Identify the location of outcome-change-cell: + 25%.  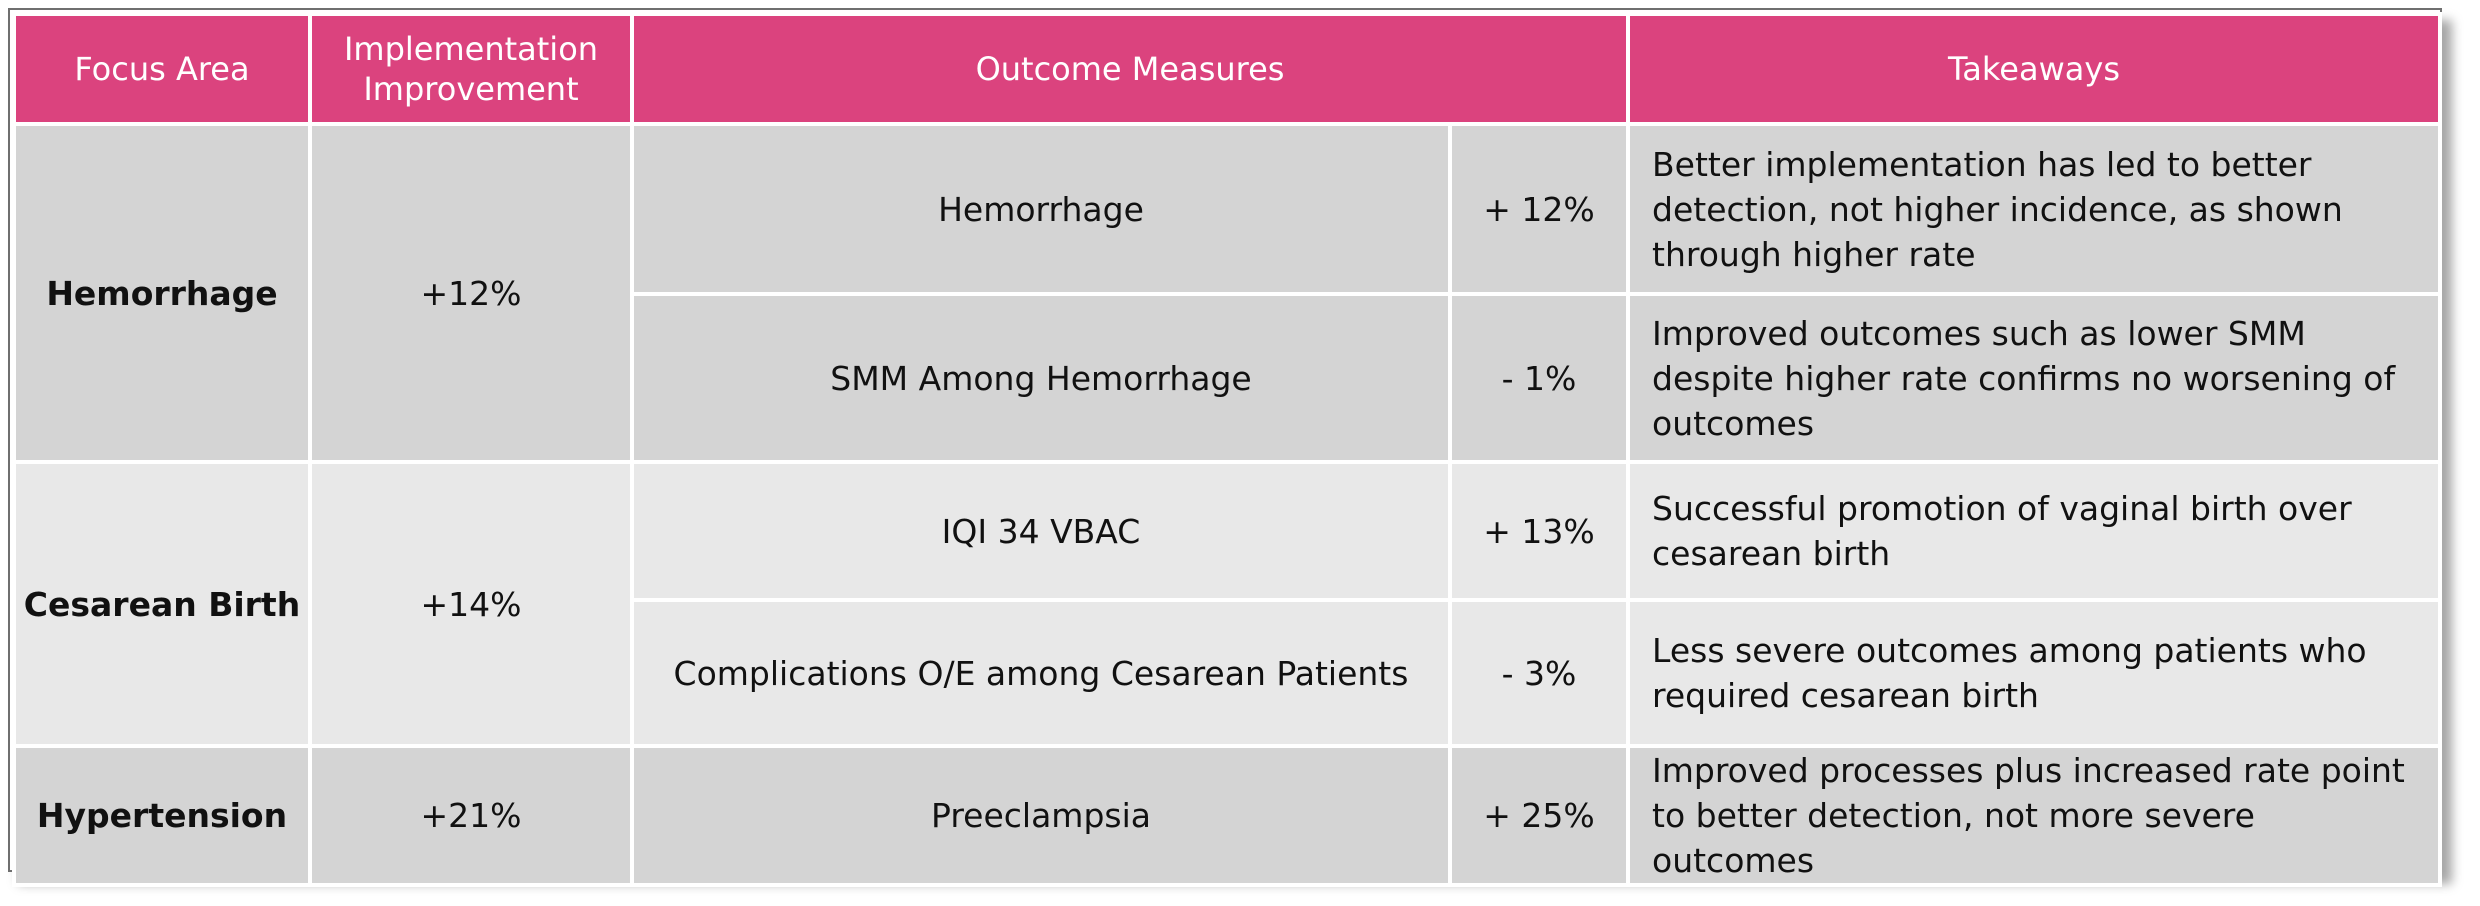
(1539, 815).